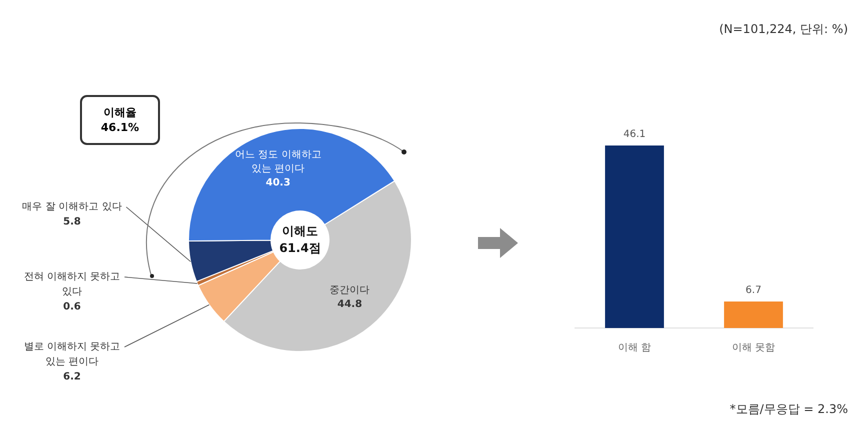 Image resolution: width=853 pixels, height=443 pixels. I want to click on slice-label: 중간이다, so click(350, 290).